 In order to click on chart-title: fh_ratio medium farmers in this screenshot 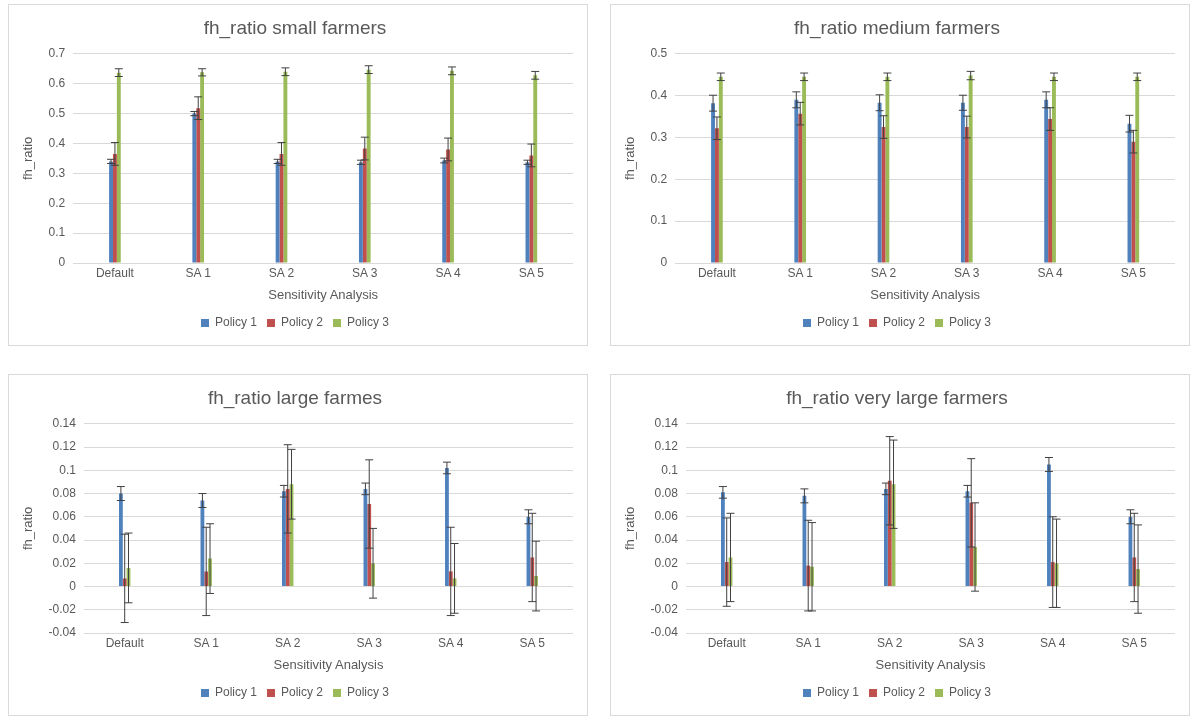, I will do `click(897, 27)`.